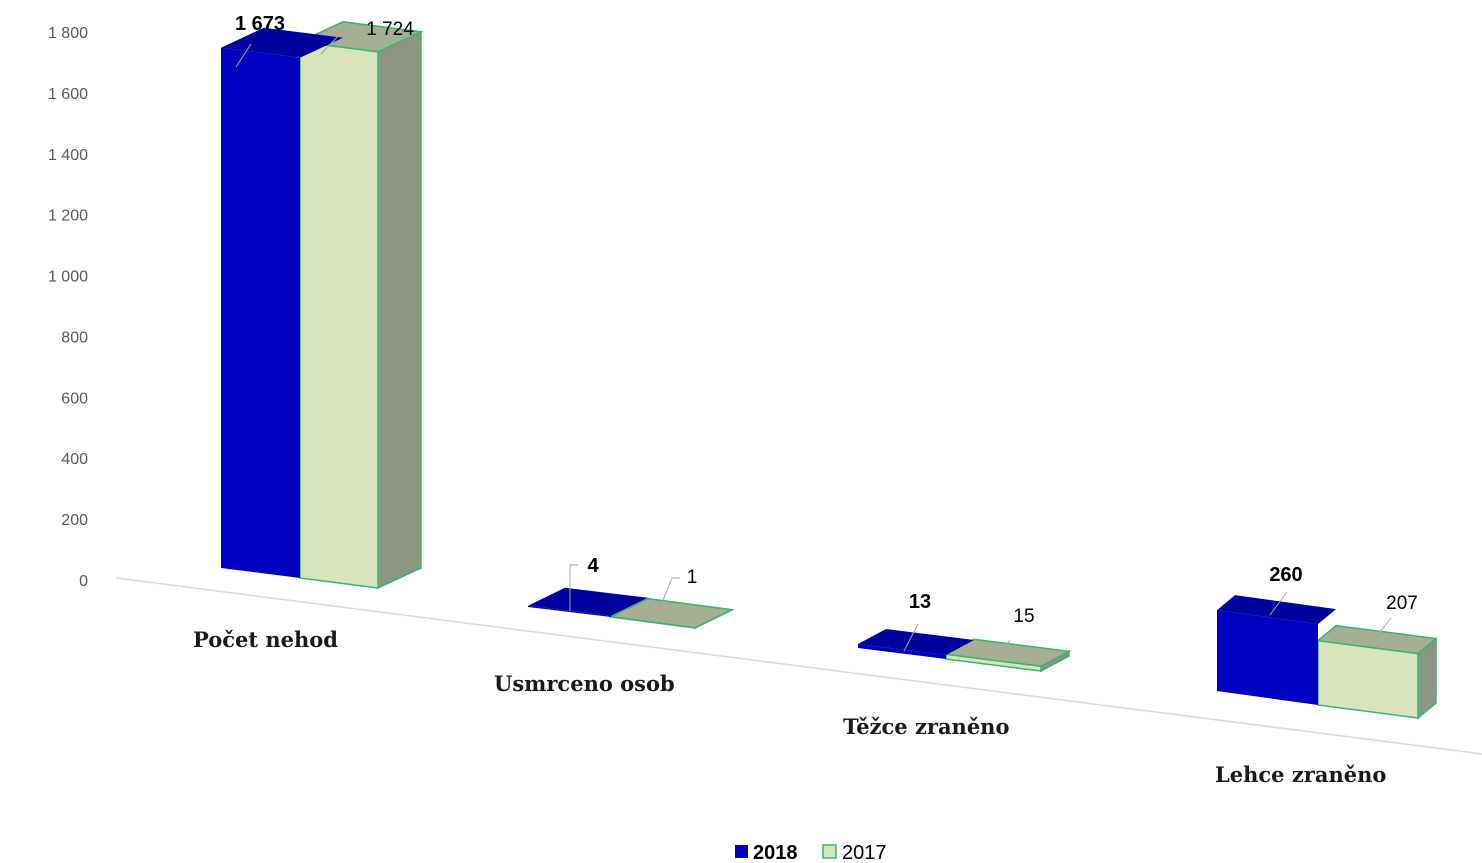 This screenshot has height=863, width=1482. Describe the element at coordinates (584, 683) in the screenshot. I see `category-label: Usmrceno osob` at that location.